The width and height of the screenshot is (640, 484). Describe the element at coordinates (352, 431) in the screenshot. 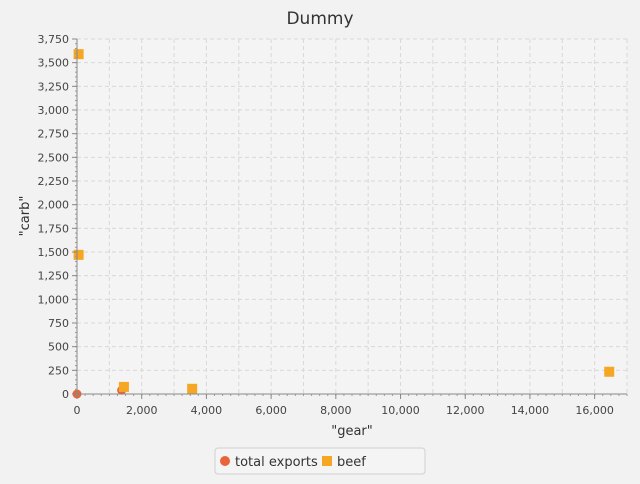

I see `x-axis-label: "gear"` at that location.